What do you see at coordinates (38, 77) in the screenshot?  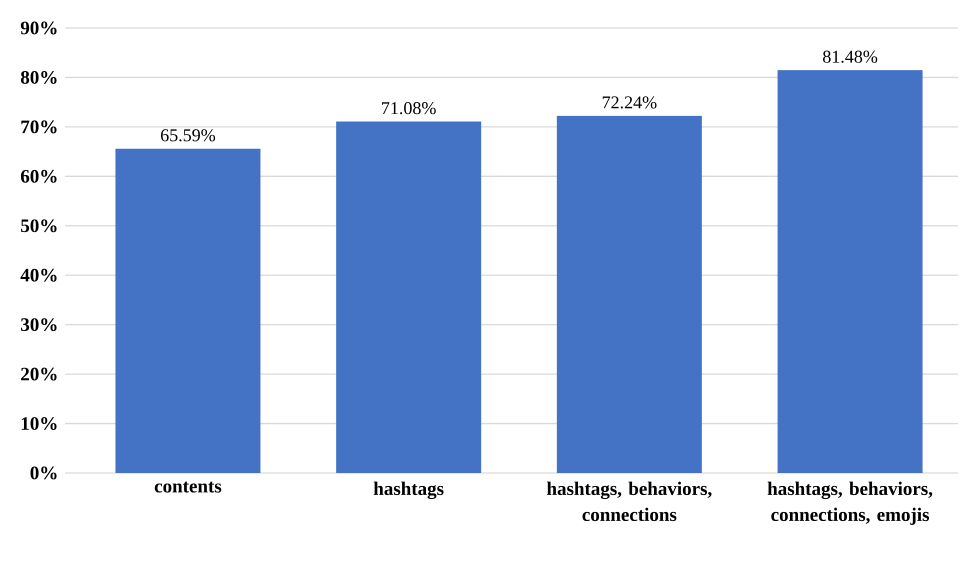 I see `y-tick-label: 80%` at bounding box center [38, 77].